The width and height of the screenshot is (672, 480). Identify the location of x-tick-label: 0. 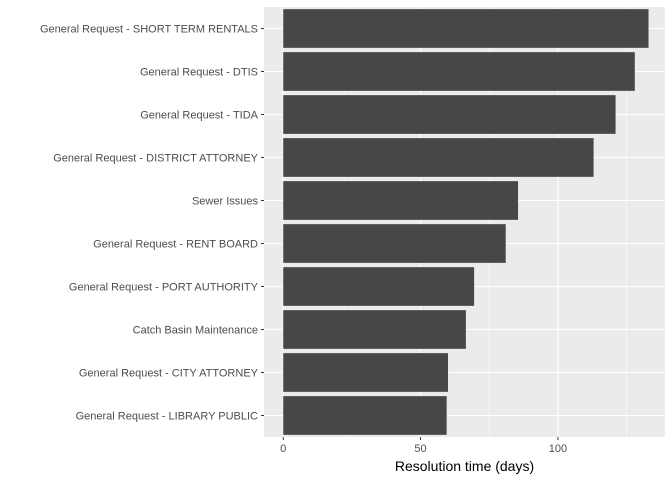
(283, 449).